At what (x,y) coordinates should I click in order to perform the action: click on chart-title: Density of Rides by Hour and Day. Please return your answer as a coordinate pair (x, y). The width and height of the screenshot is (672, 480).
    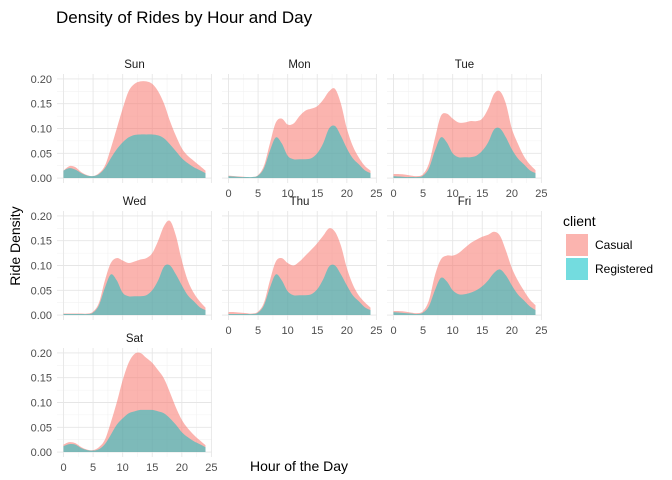
    Looking at the image, I should click on (184, 17).